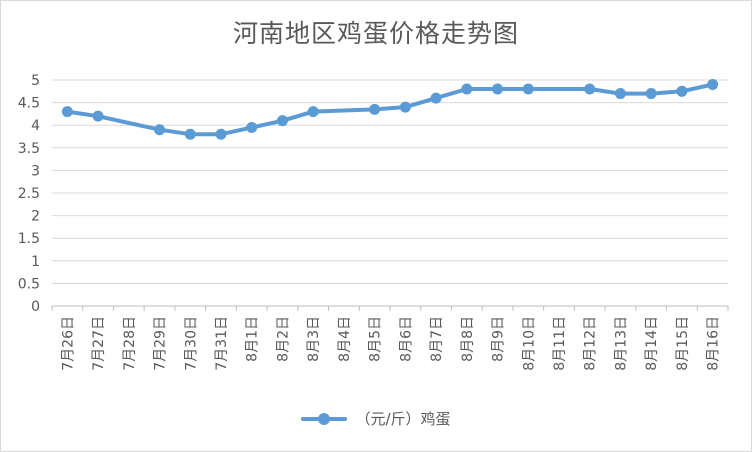 Image resolution: width=752 pixels, height=452 pixels. I want to click on legend-label: （元/斤）鸡蛋, so click(403, 419).